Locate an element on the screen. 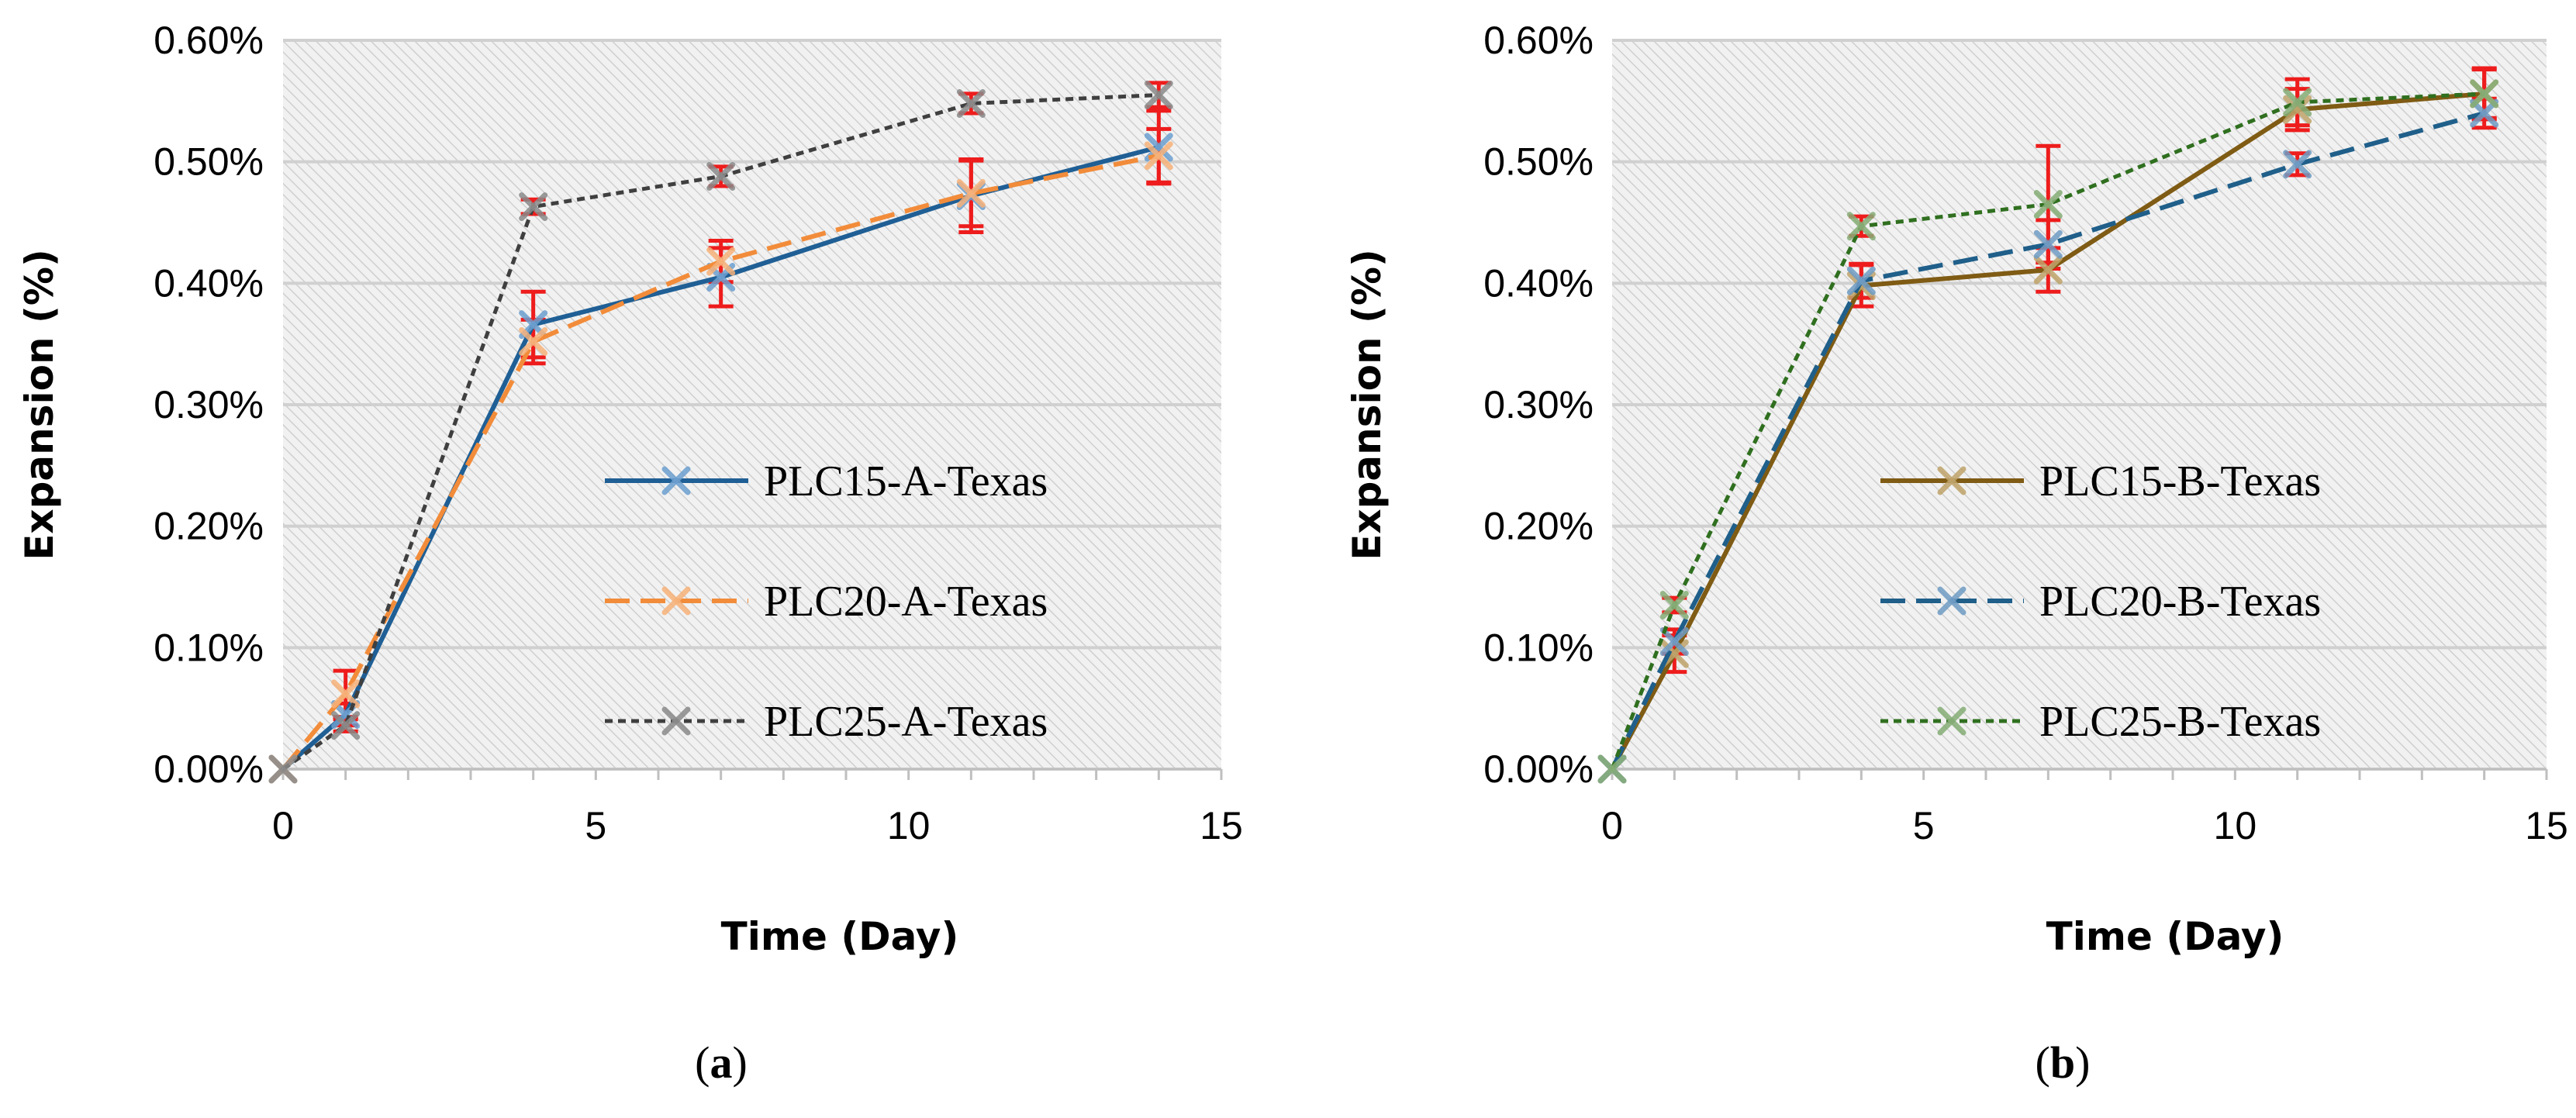  legend: PLC15-A-Texas PLC20-A-Texas PLC25-A-Texas is located at coordinates (827, 601).